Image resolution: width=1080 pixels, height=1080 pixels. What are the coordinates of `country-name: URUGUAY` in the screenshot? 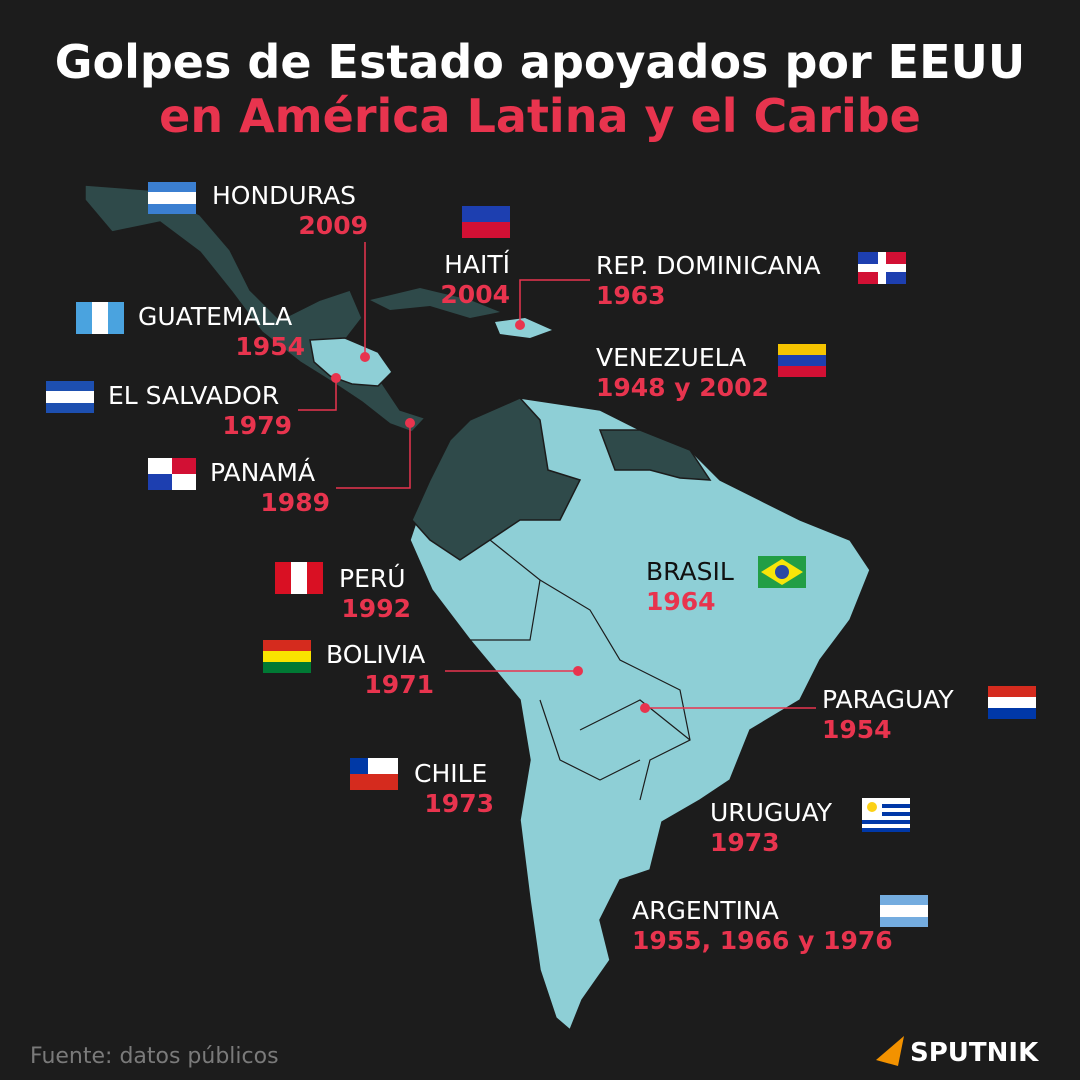 It's located at (771, 812).